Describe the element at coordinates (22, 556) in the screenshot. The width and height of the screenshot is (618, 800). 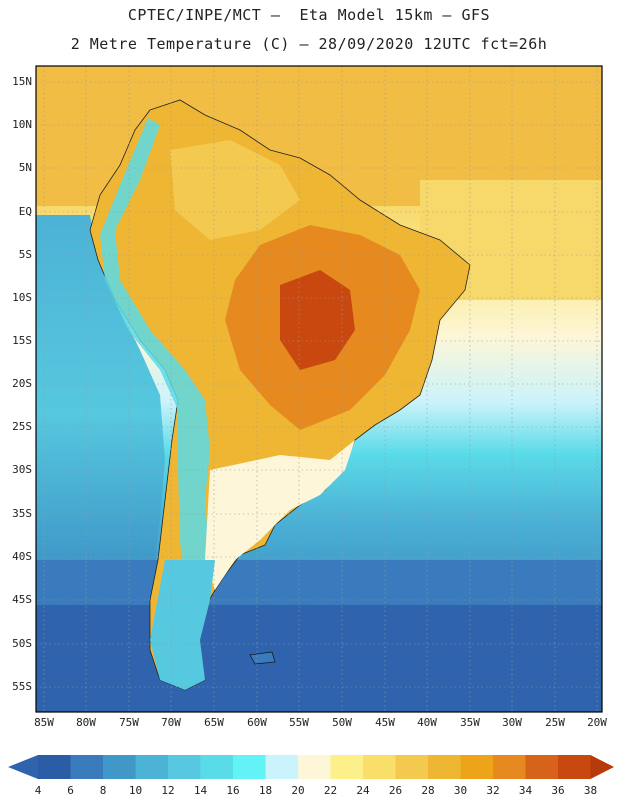
I see `lat-label: 40S` at that location.